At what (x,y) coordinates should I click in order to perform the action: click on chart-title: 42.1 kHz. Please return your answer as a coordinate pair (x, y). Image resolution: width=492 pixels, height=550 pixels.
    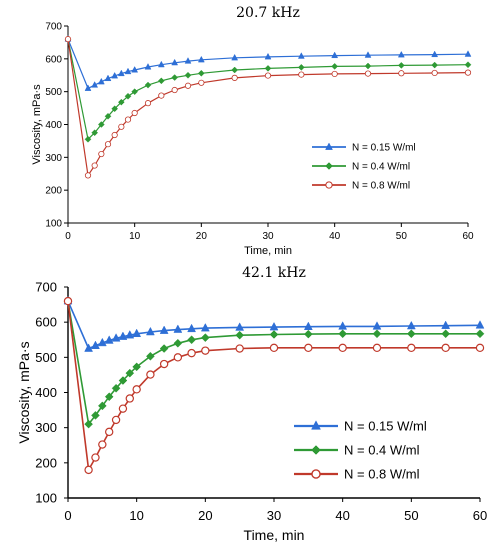
    Looking at the image, I should click on (274, 273).